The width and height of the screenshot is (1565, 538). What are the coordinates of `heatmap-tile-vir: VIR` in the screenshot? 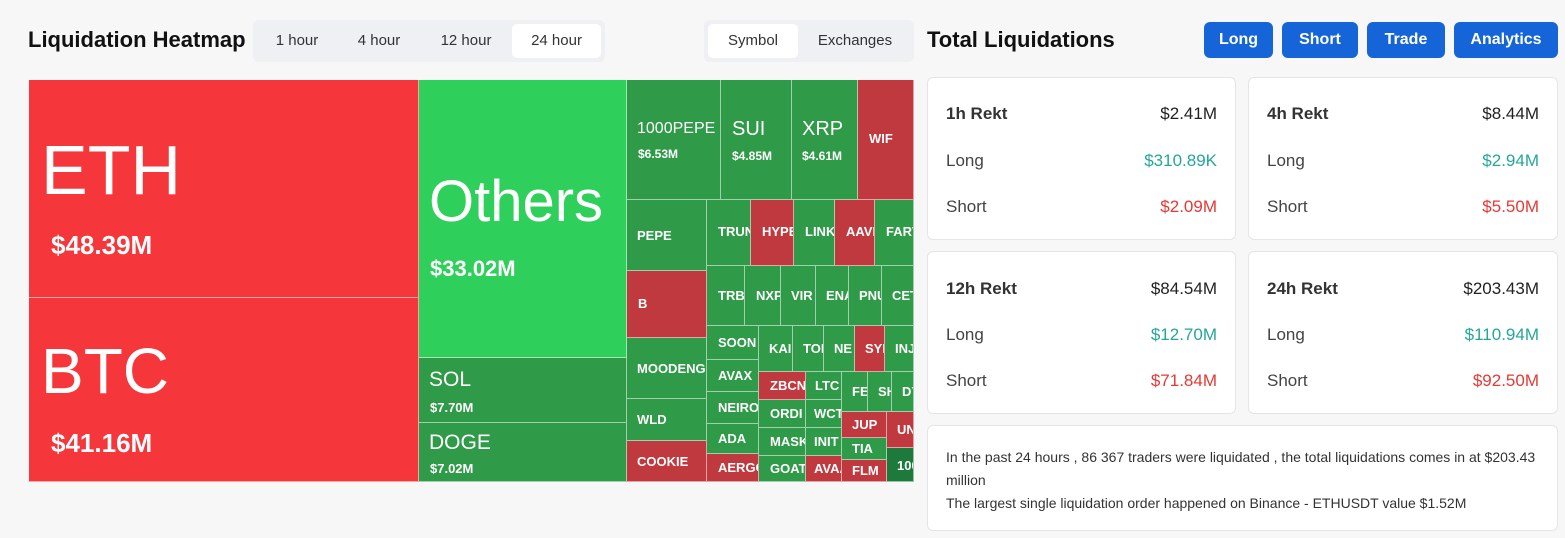 It's located at (798, 296).